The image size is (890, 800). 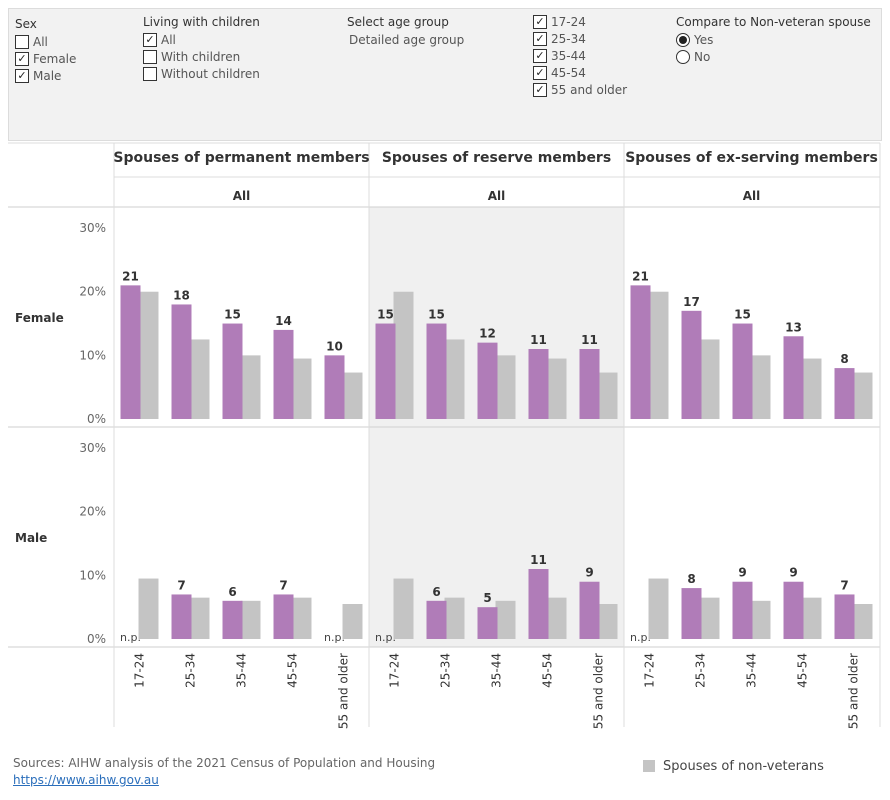 What do you see at coordinates (559, 22) in the screenshot?
I see `age-option-17-24: ✓ 17-24` at bounding box center [559, 22].